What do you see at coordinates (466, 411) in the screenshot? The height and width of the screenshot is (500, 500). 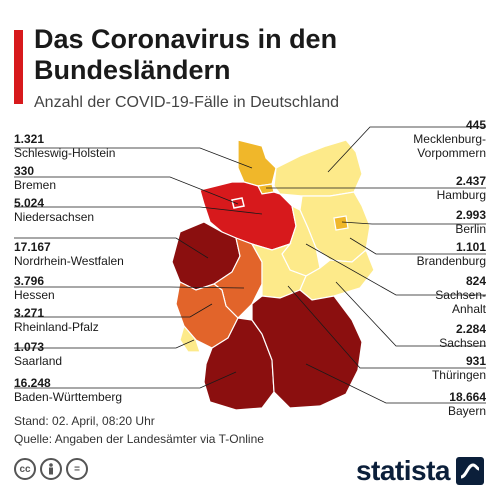 I see `name: Bayern` at bounding box center [466, 411].